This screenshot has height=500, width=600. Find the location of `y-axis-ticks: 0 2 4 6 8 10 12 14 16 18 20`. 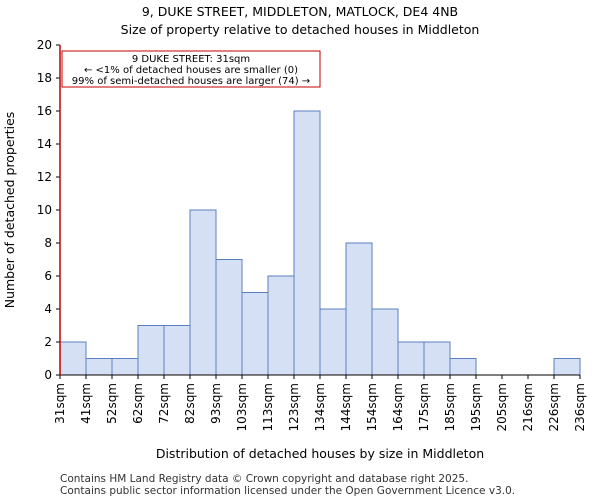

y-axis-ticks: 0 2 4 6 8 10 12 14 16 18 20 is located at coordinates (48, 210).